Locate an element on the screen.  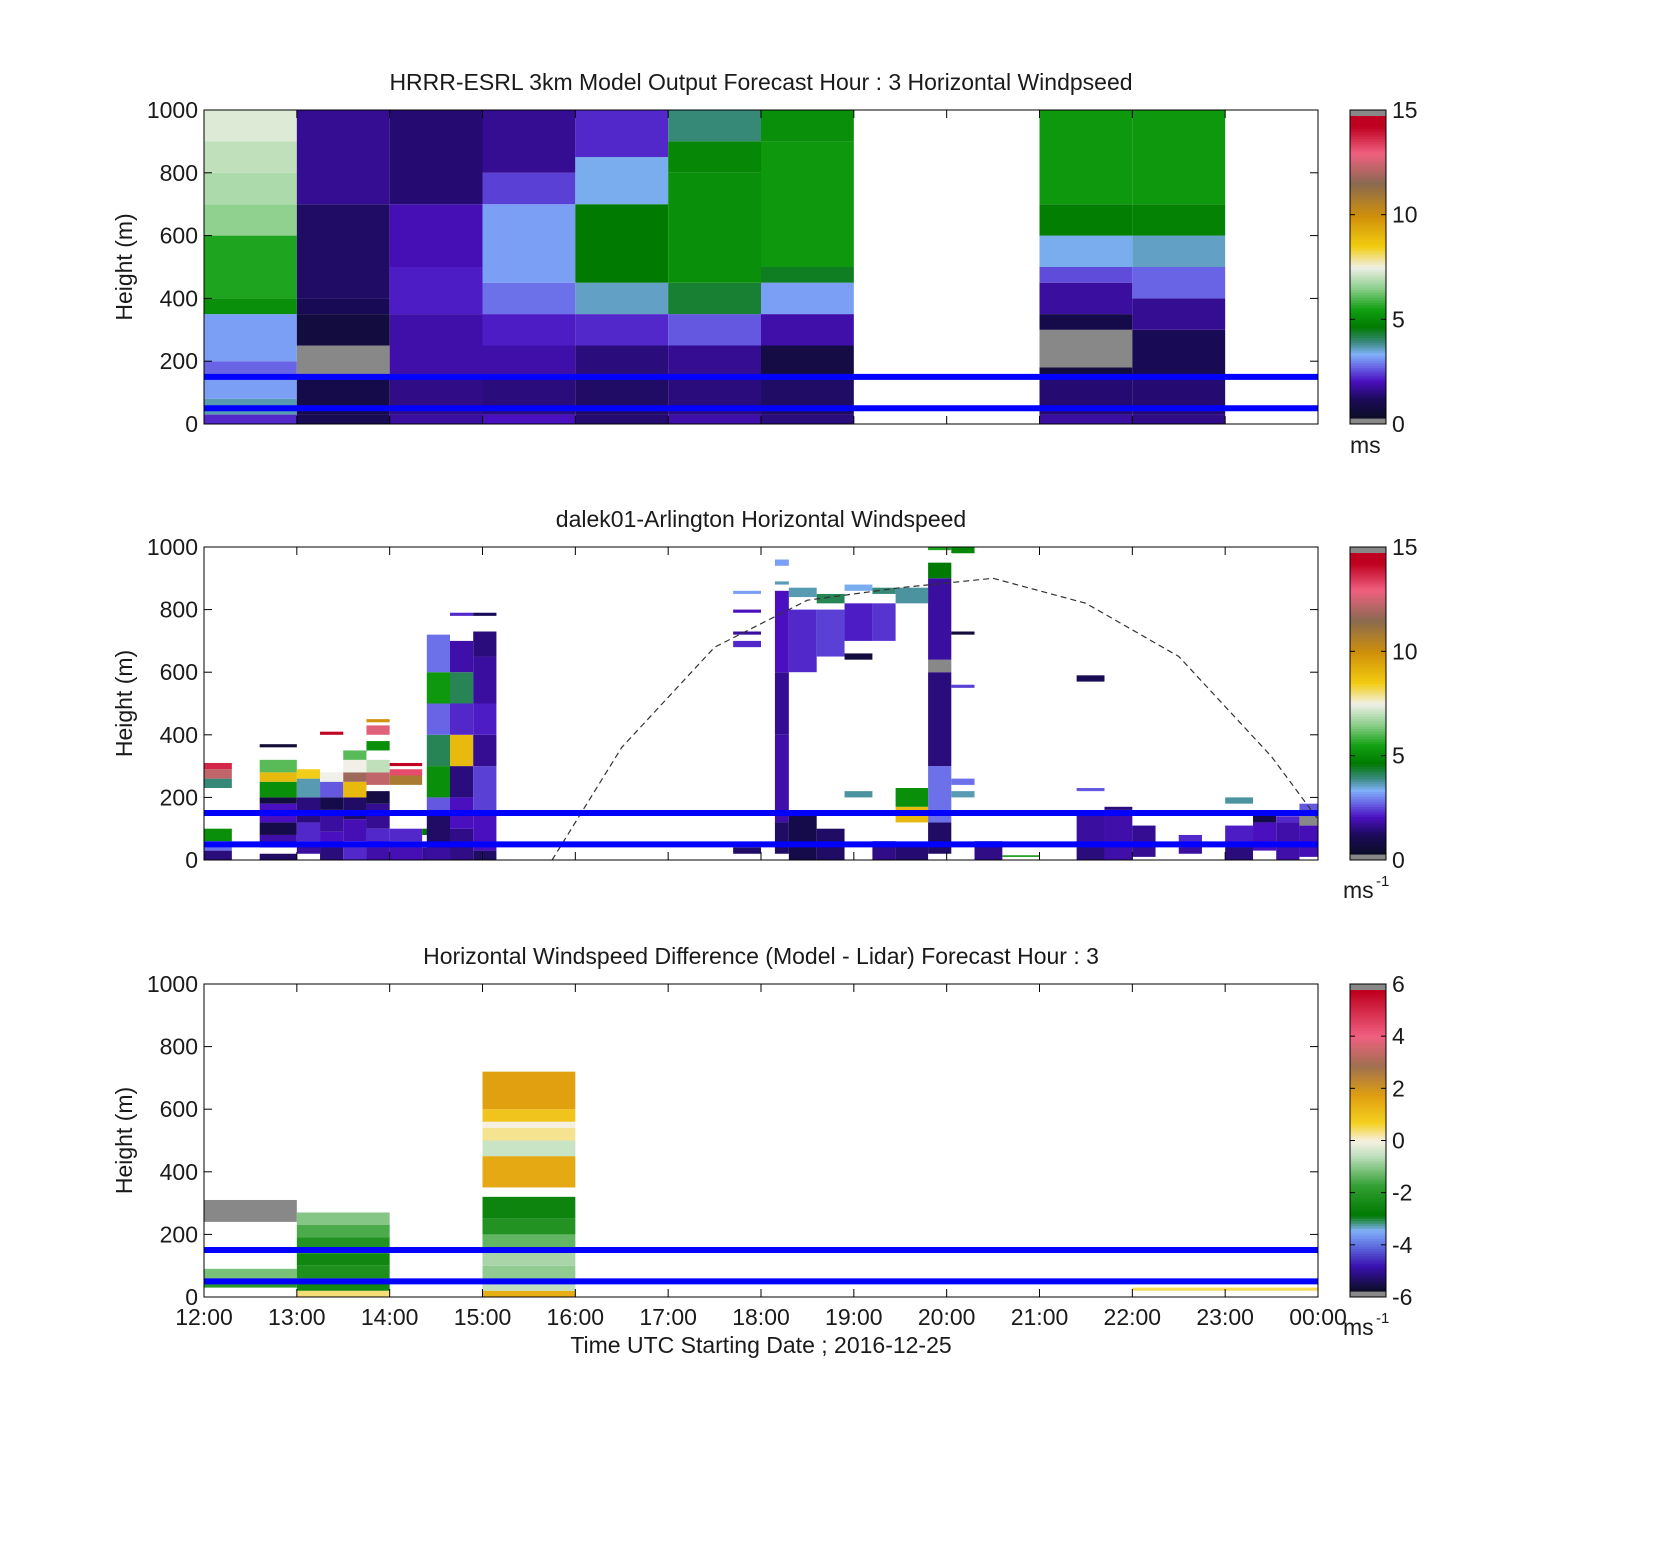
colorbar-tick-label: -6 is located at coordinates (1402, 1297).